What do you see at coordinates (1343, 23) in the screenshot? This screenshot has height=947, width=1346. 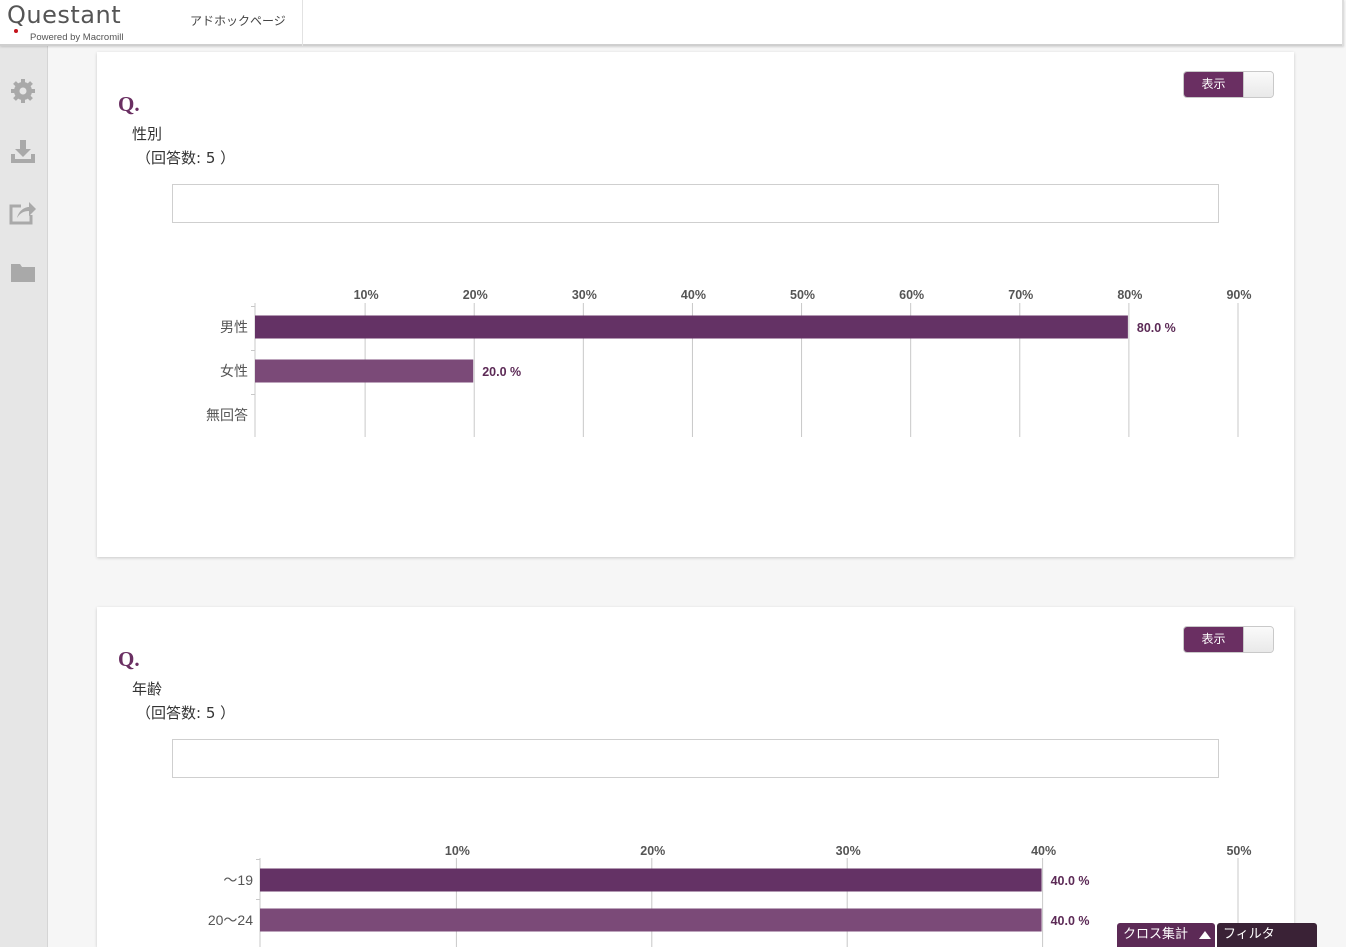 I see `header-scrollbar-edge` at bounding box center [1343, 23].